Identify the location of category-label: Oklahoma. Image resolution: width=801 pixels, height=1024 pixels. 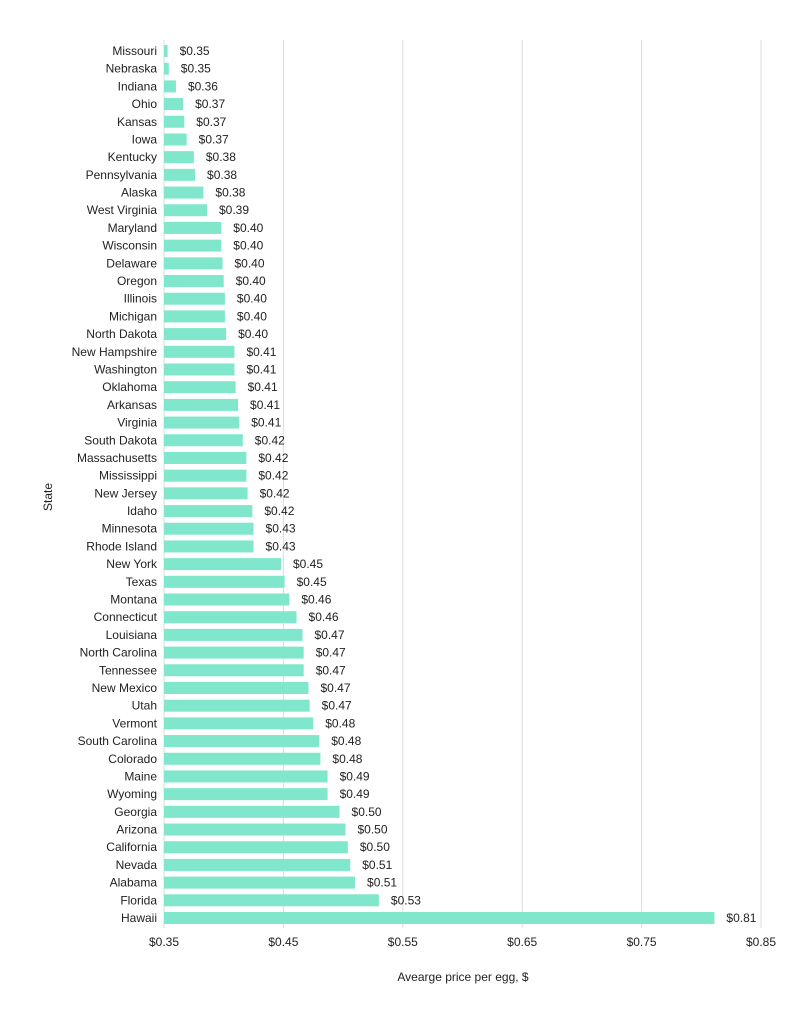
(129, 387).